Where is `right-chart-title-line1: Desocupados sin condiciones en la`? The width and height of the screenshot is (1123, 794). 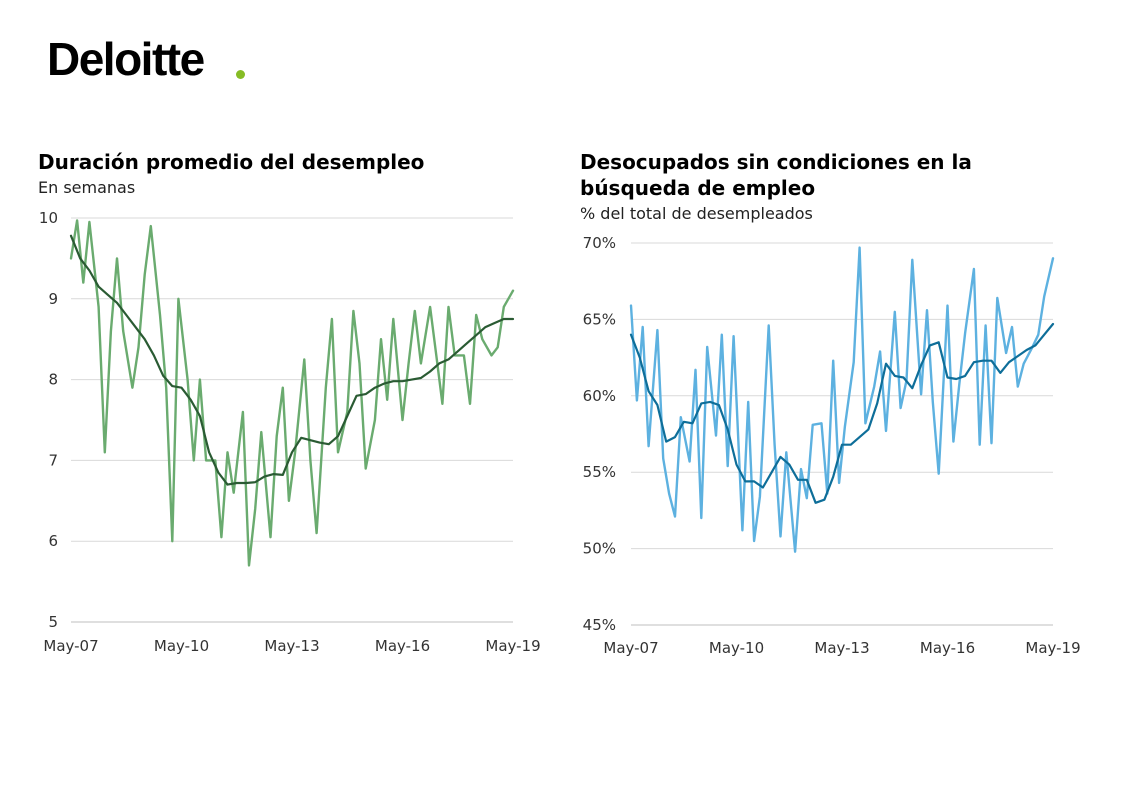
right-chart-title-line1: Desocupados sin condiciones en la is located at coordinates (776, 162).